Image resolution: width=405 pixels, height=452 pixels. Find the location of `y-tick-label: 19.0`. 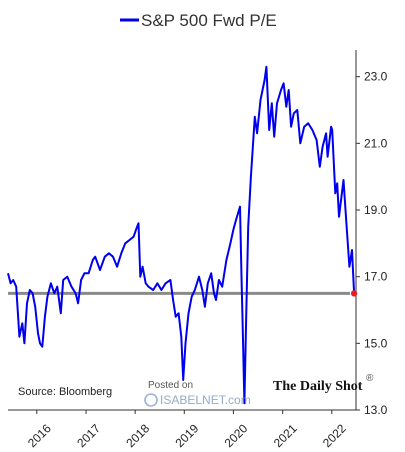

y-tick-label: 19.0 is located at coordinates (376, 210).